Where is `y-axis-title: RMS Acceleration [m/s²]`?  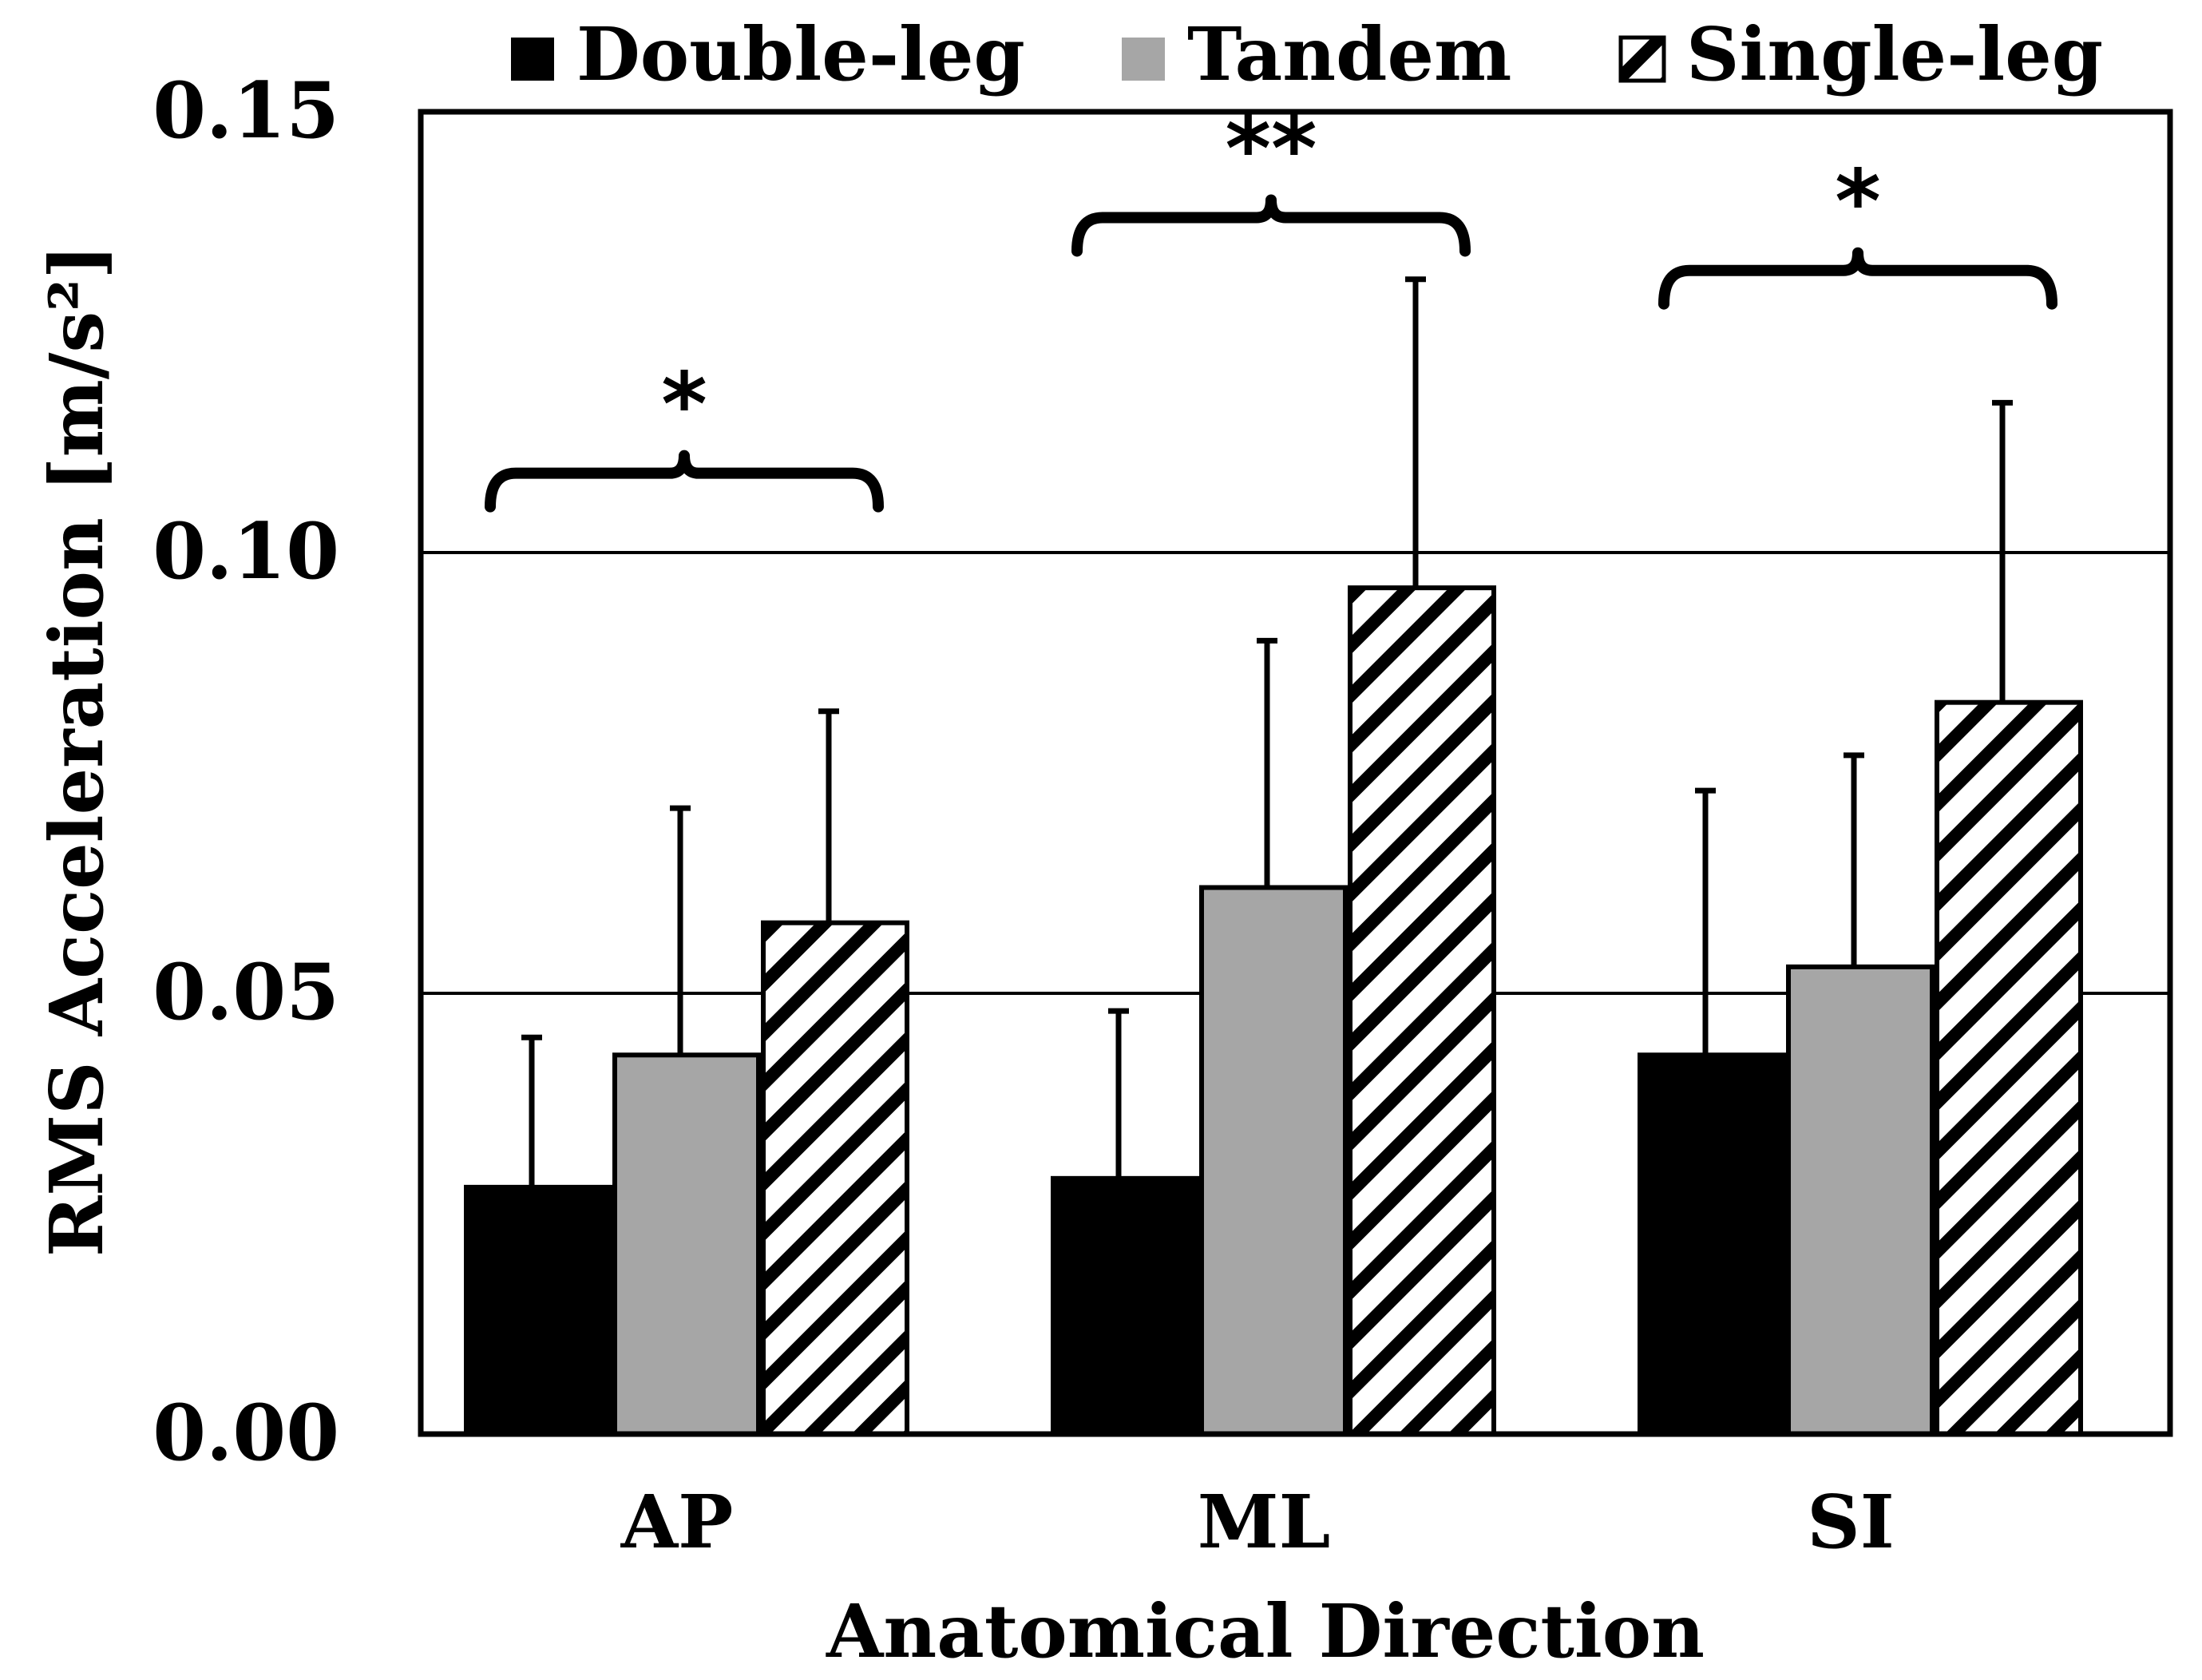
y-axis-title: RMS Acceleration [m/s²] is located at coordinates (77, 751).